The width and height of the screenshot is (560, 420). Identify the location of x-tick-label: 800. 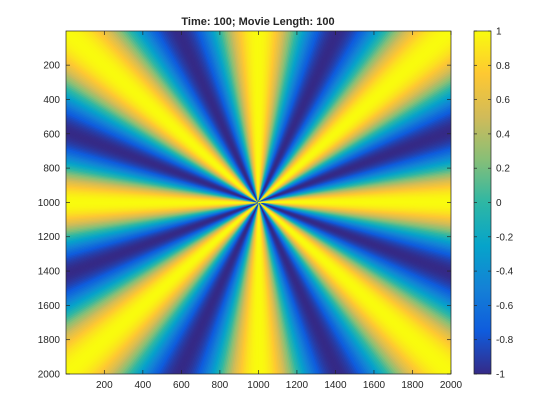
(220, 385).